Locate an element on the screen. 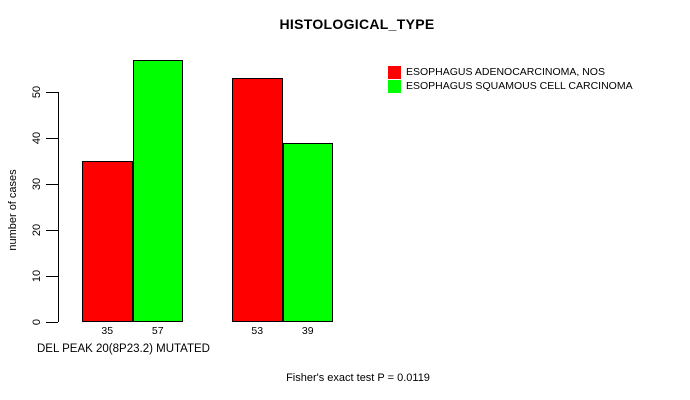  y-tick-label: 0 is located at coordinates (37, 322).